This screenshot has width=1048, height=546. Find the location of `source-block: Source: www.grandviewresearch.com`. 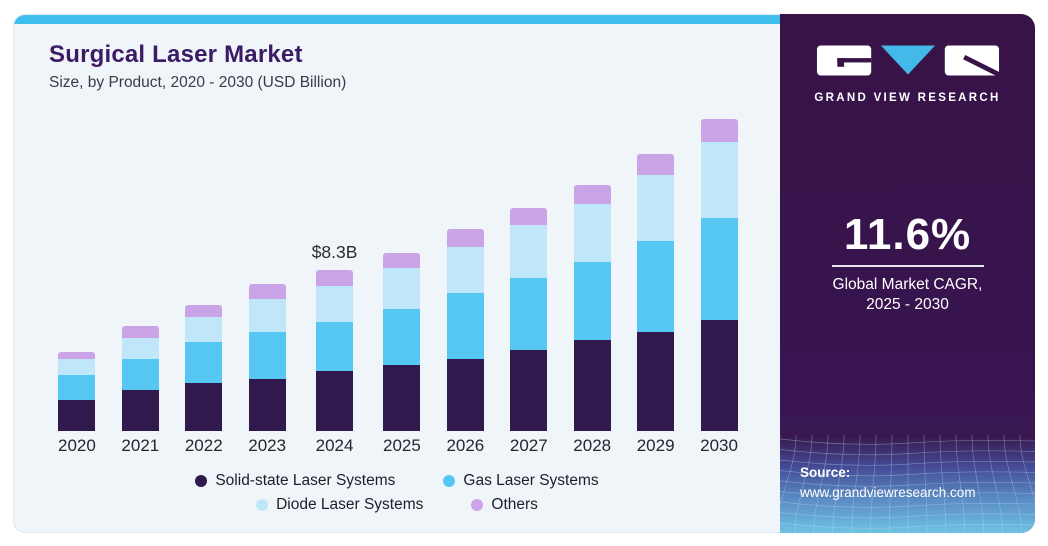

source-block: Source: www.grandviewresearch.com is located at coordinates (907, 484).